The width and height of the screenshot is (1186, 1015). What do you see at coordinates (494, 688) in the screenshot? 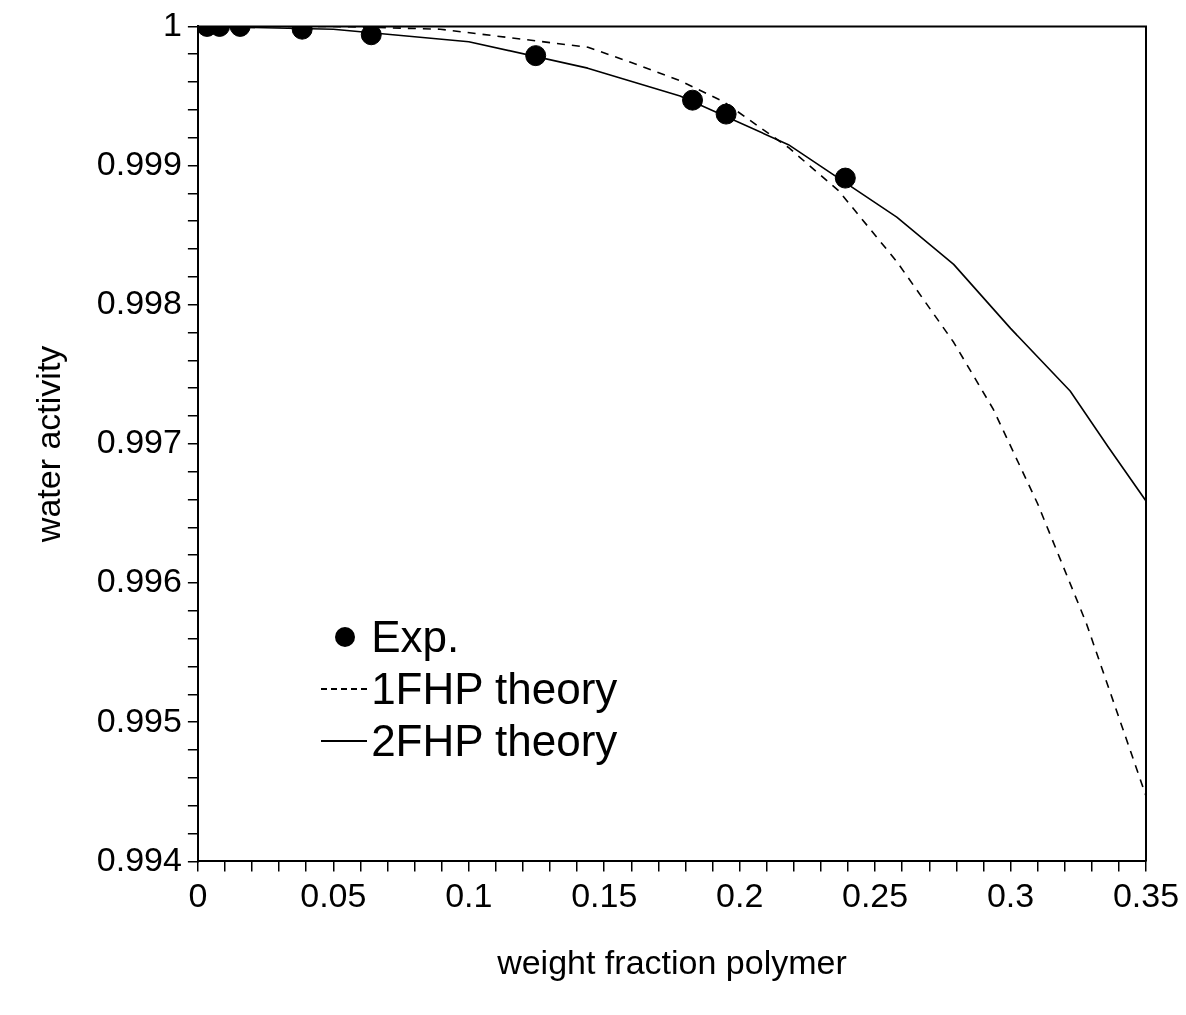
I see `legend-label: 1FHP theory` at bounding box center [494, 688].